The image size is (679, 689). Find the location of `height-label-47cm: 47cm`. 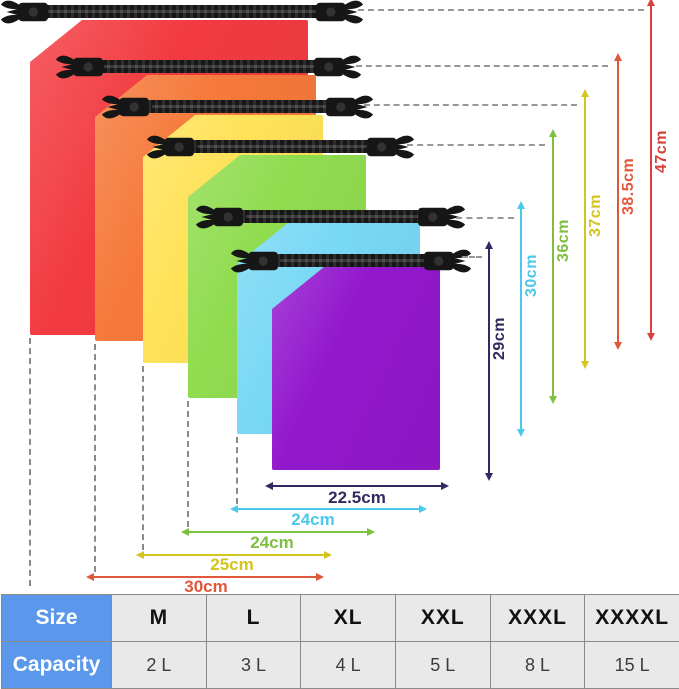

height-label-47cm: 47cm is located at coordinates (661, 151).